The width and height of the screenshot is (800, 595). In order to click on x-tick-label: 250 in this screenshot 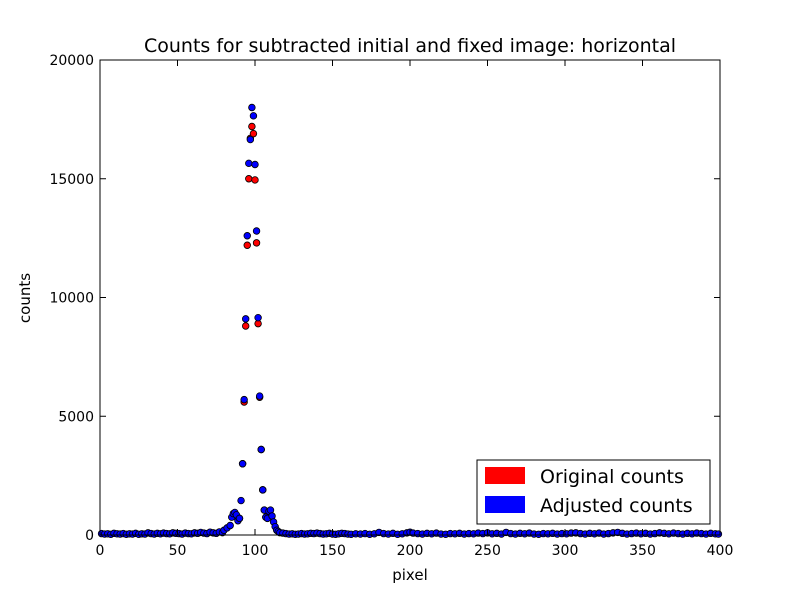, I will do `click(487, 551)`.